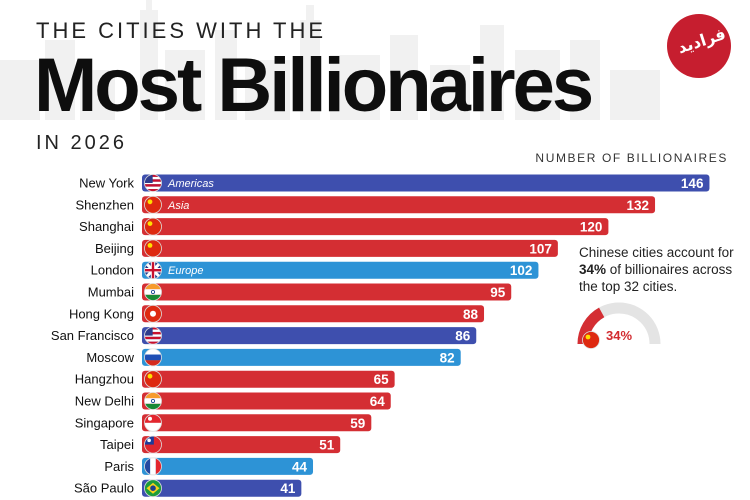 The width and height of the screenshot is (750, 500). What do you see at coordinates (540, 248) in the screenshot?
I see `data-label: 107` at bounding box center [540, 248].